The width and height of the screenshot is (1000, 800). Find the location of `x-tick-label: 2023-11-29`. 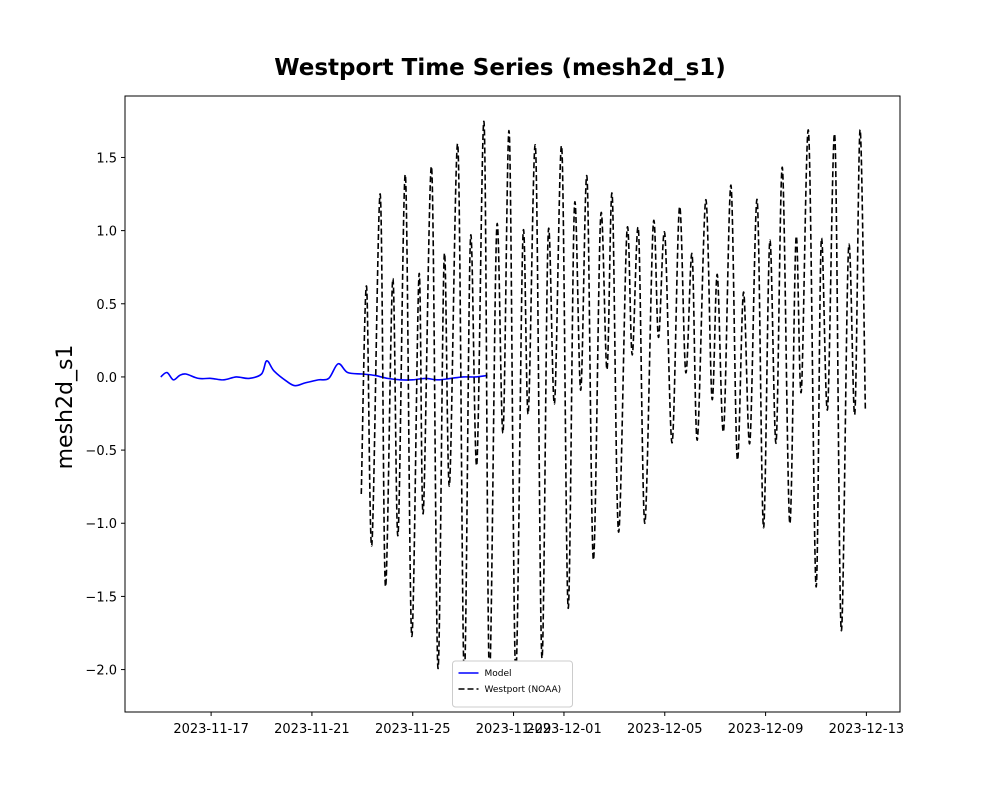

x-tick-label: 2023-11-29 is located at coordinates (514, 729).